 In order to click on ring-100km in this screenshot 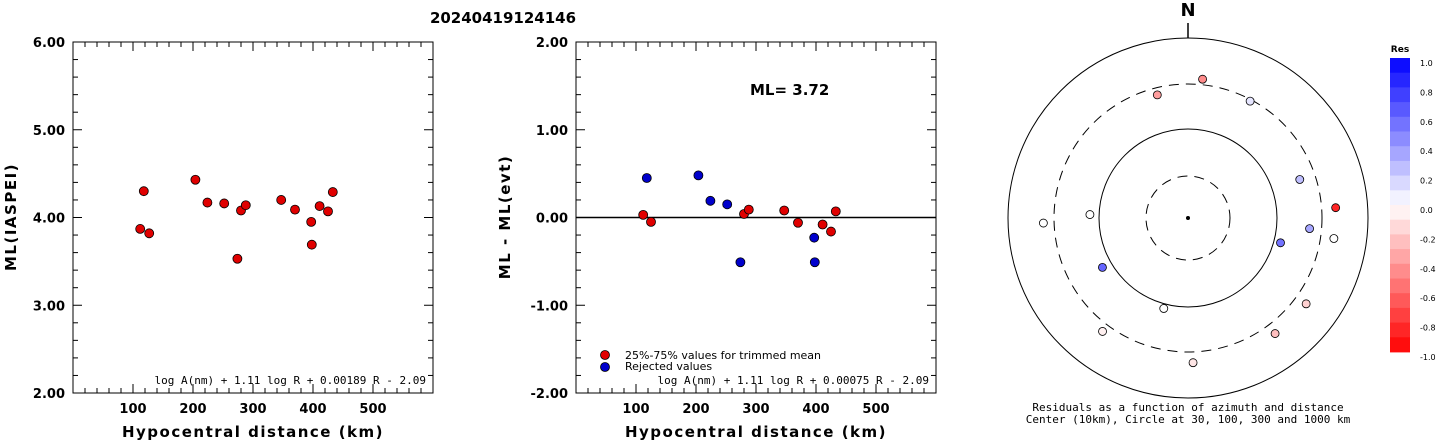, I will do `click(1188, 218)`.